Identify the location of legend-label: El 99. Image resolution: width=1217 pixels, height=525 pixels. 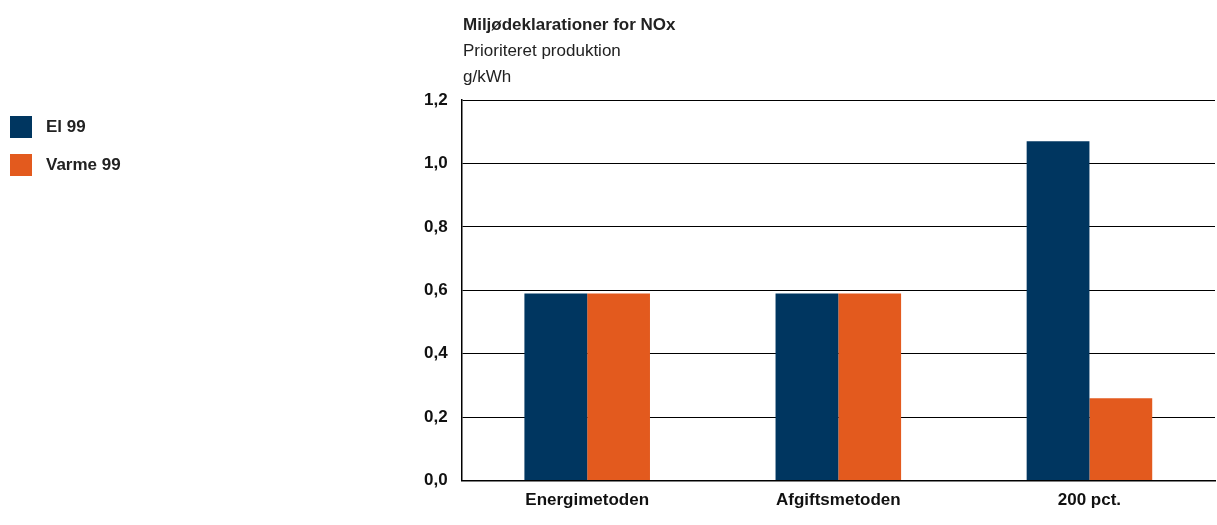
(66, 127).